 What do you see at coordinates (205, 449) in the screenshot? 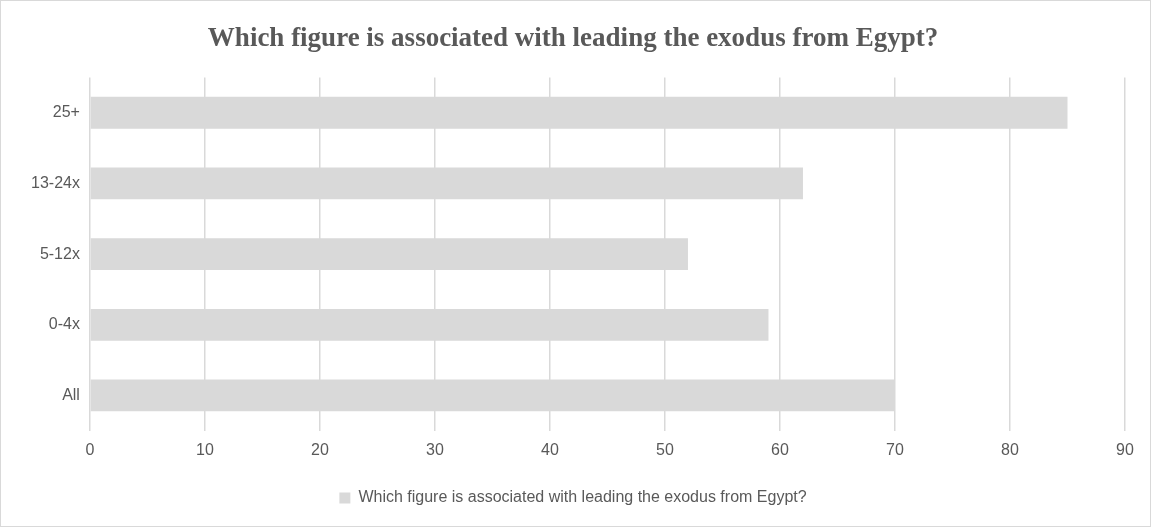
I see `x-tick-label: 10` at bounding box center [205, 449].